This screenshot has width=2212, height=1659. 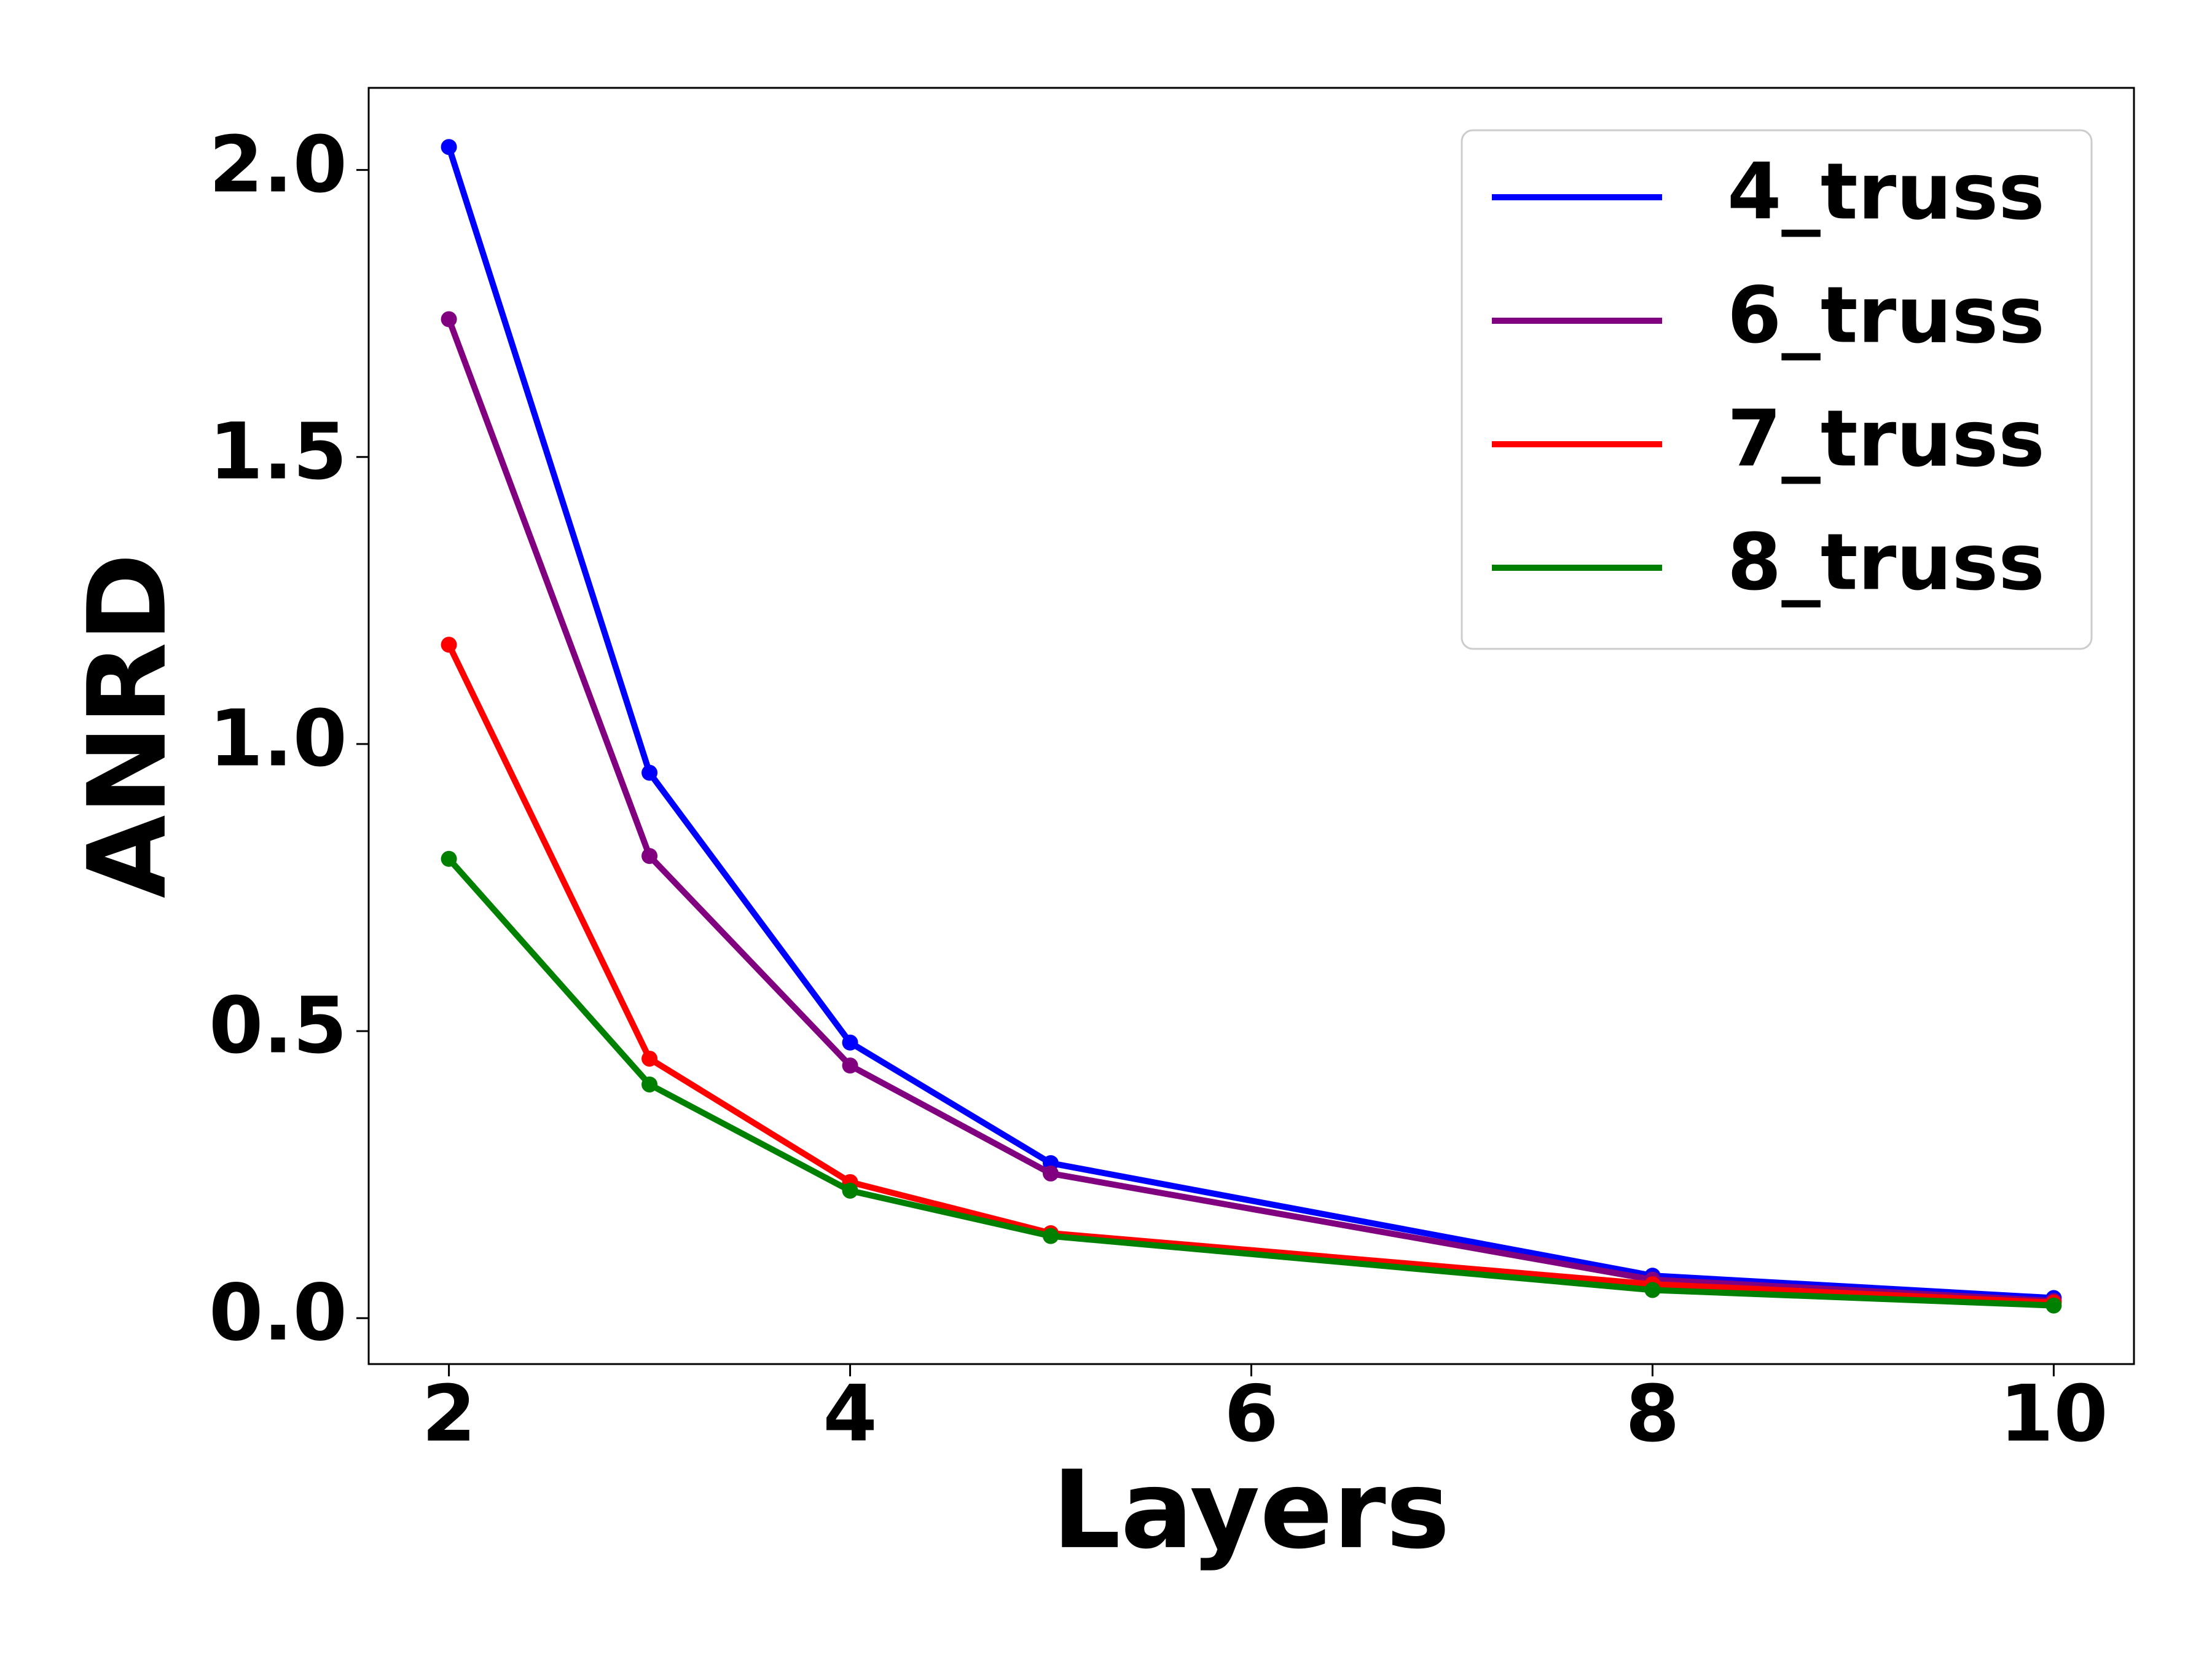 What do you see at coordinates (1886, 438) in the screenshot?
I see `legend-label: 7_truss` at bounding box center [1886, 438].